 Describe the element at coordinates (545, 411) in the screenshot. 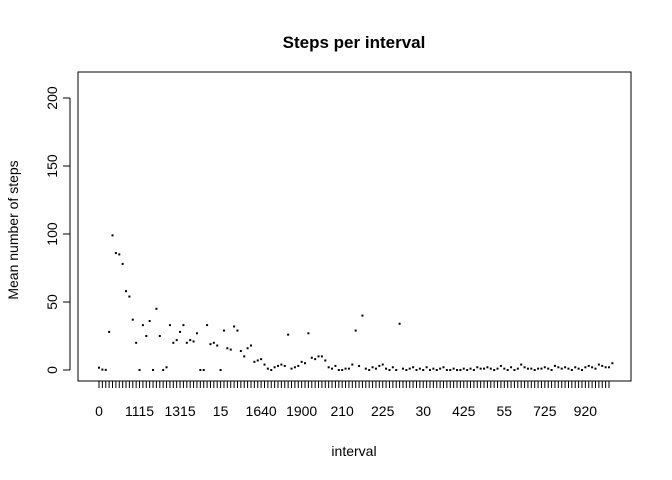

I see `x-tick-label: 725` at that location.